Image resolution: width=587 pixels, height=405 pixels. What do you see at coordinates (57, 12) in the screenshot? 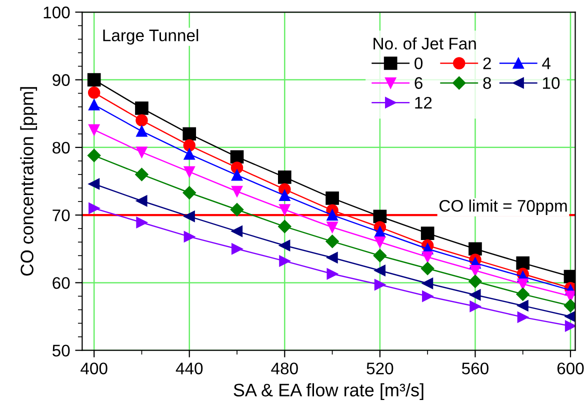
I see `y-tick-label: 100` at bounding box center [57, 12].